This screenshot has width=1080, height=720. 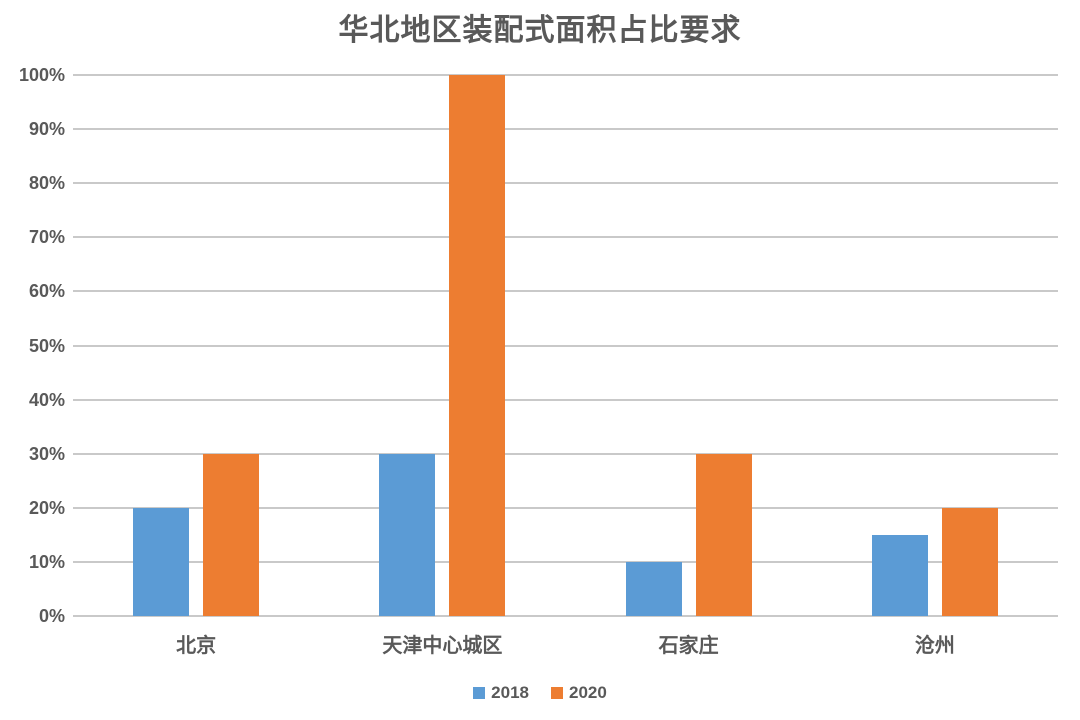 What do you see at coordinates (46, 561) in the screenshot?
I see `y-axis-tick-label: 10%` at bounding box center [46, 561].